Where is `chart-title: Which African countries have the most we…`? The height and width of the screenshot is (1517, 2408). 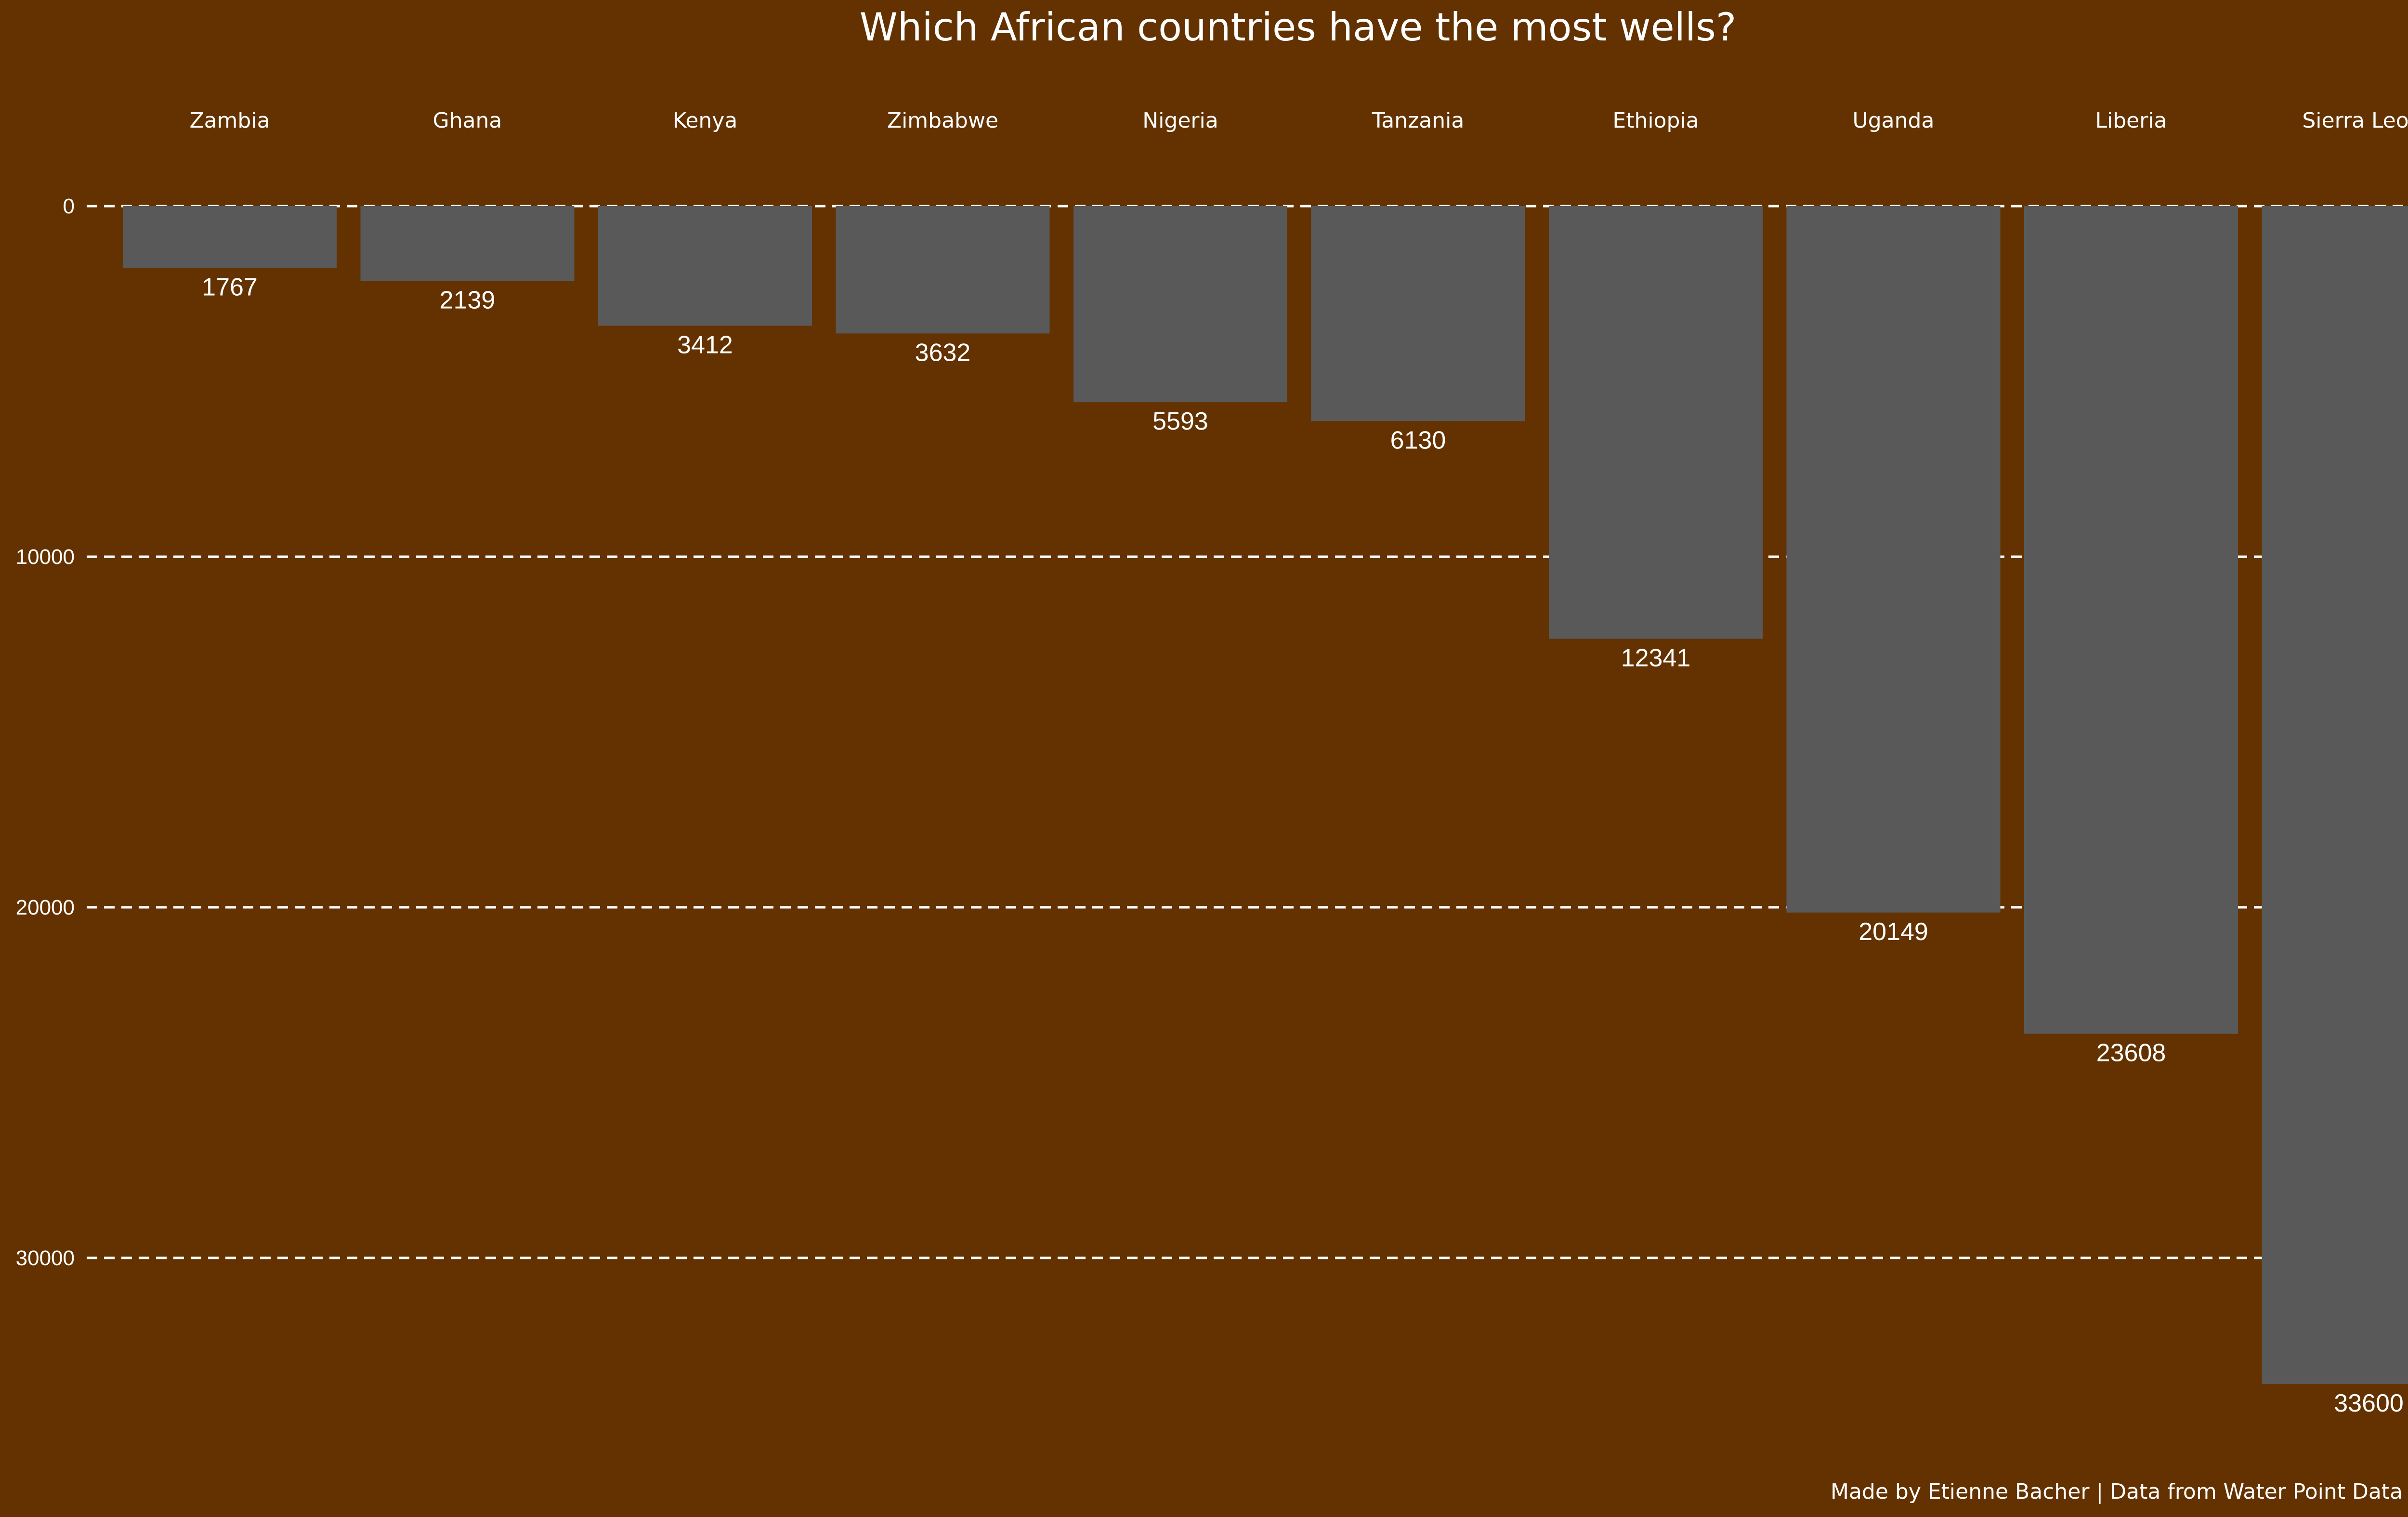
chart-title: Which African countries have the most we… is located at coordinates (1298, 27).